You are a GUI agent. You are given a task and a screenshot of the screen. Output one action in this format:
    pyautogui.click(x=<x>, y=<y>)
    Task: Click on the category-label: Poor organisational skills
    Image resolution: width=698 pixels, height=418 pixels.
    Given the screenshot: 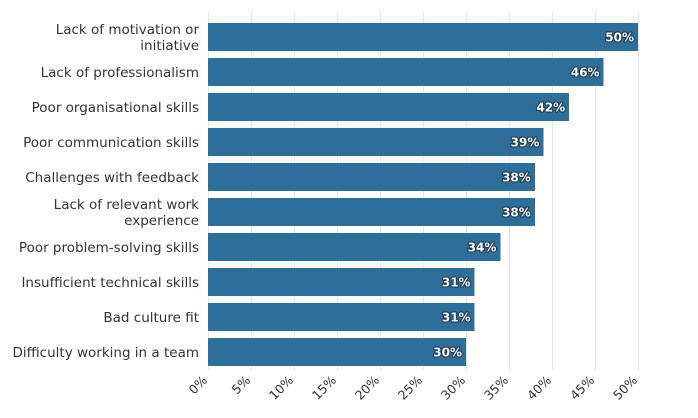 What is the action you would take?
    pyautogui.click(x=115, y=108)
    